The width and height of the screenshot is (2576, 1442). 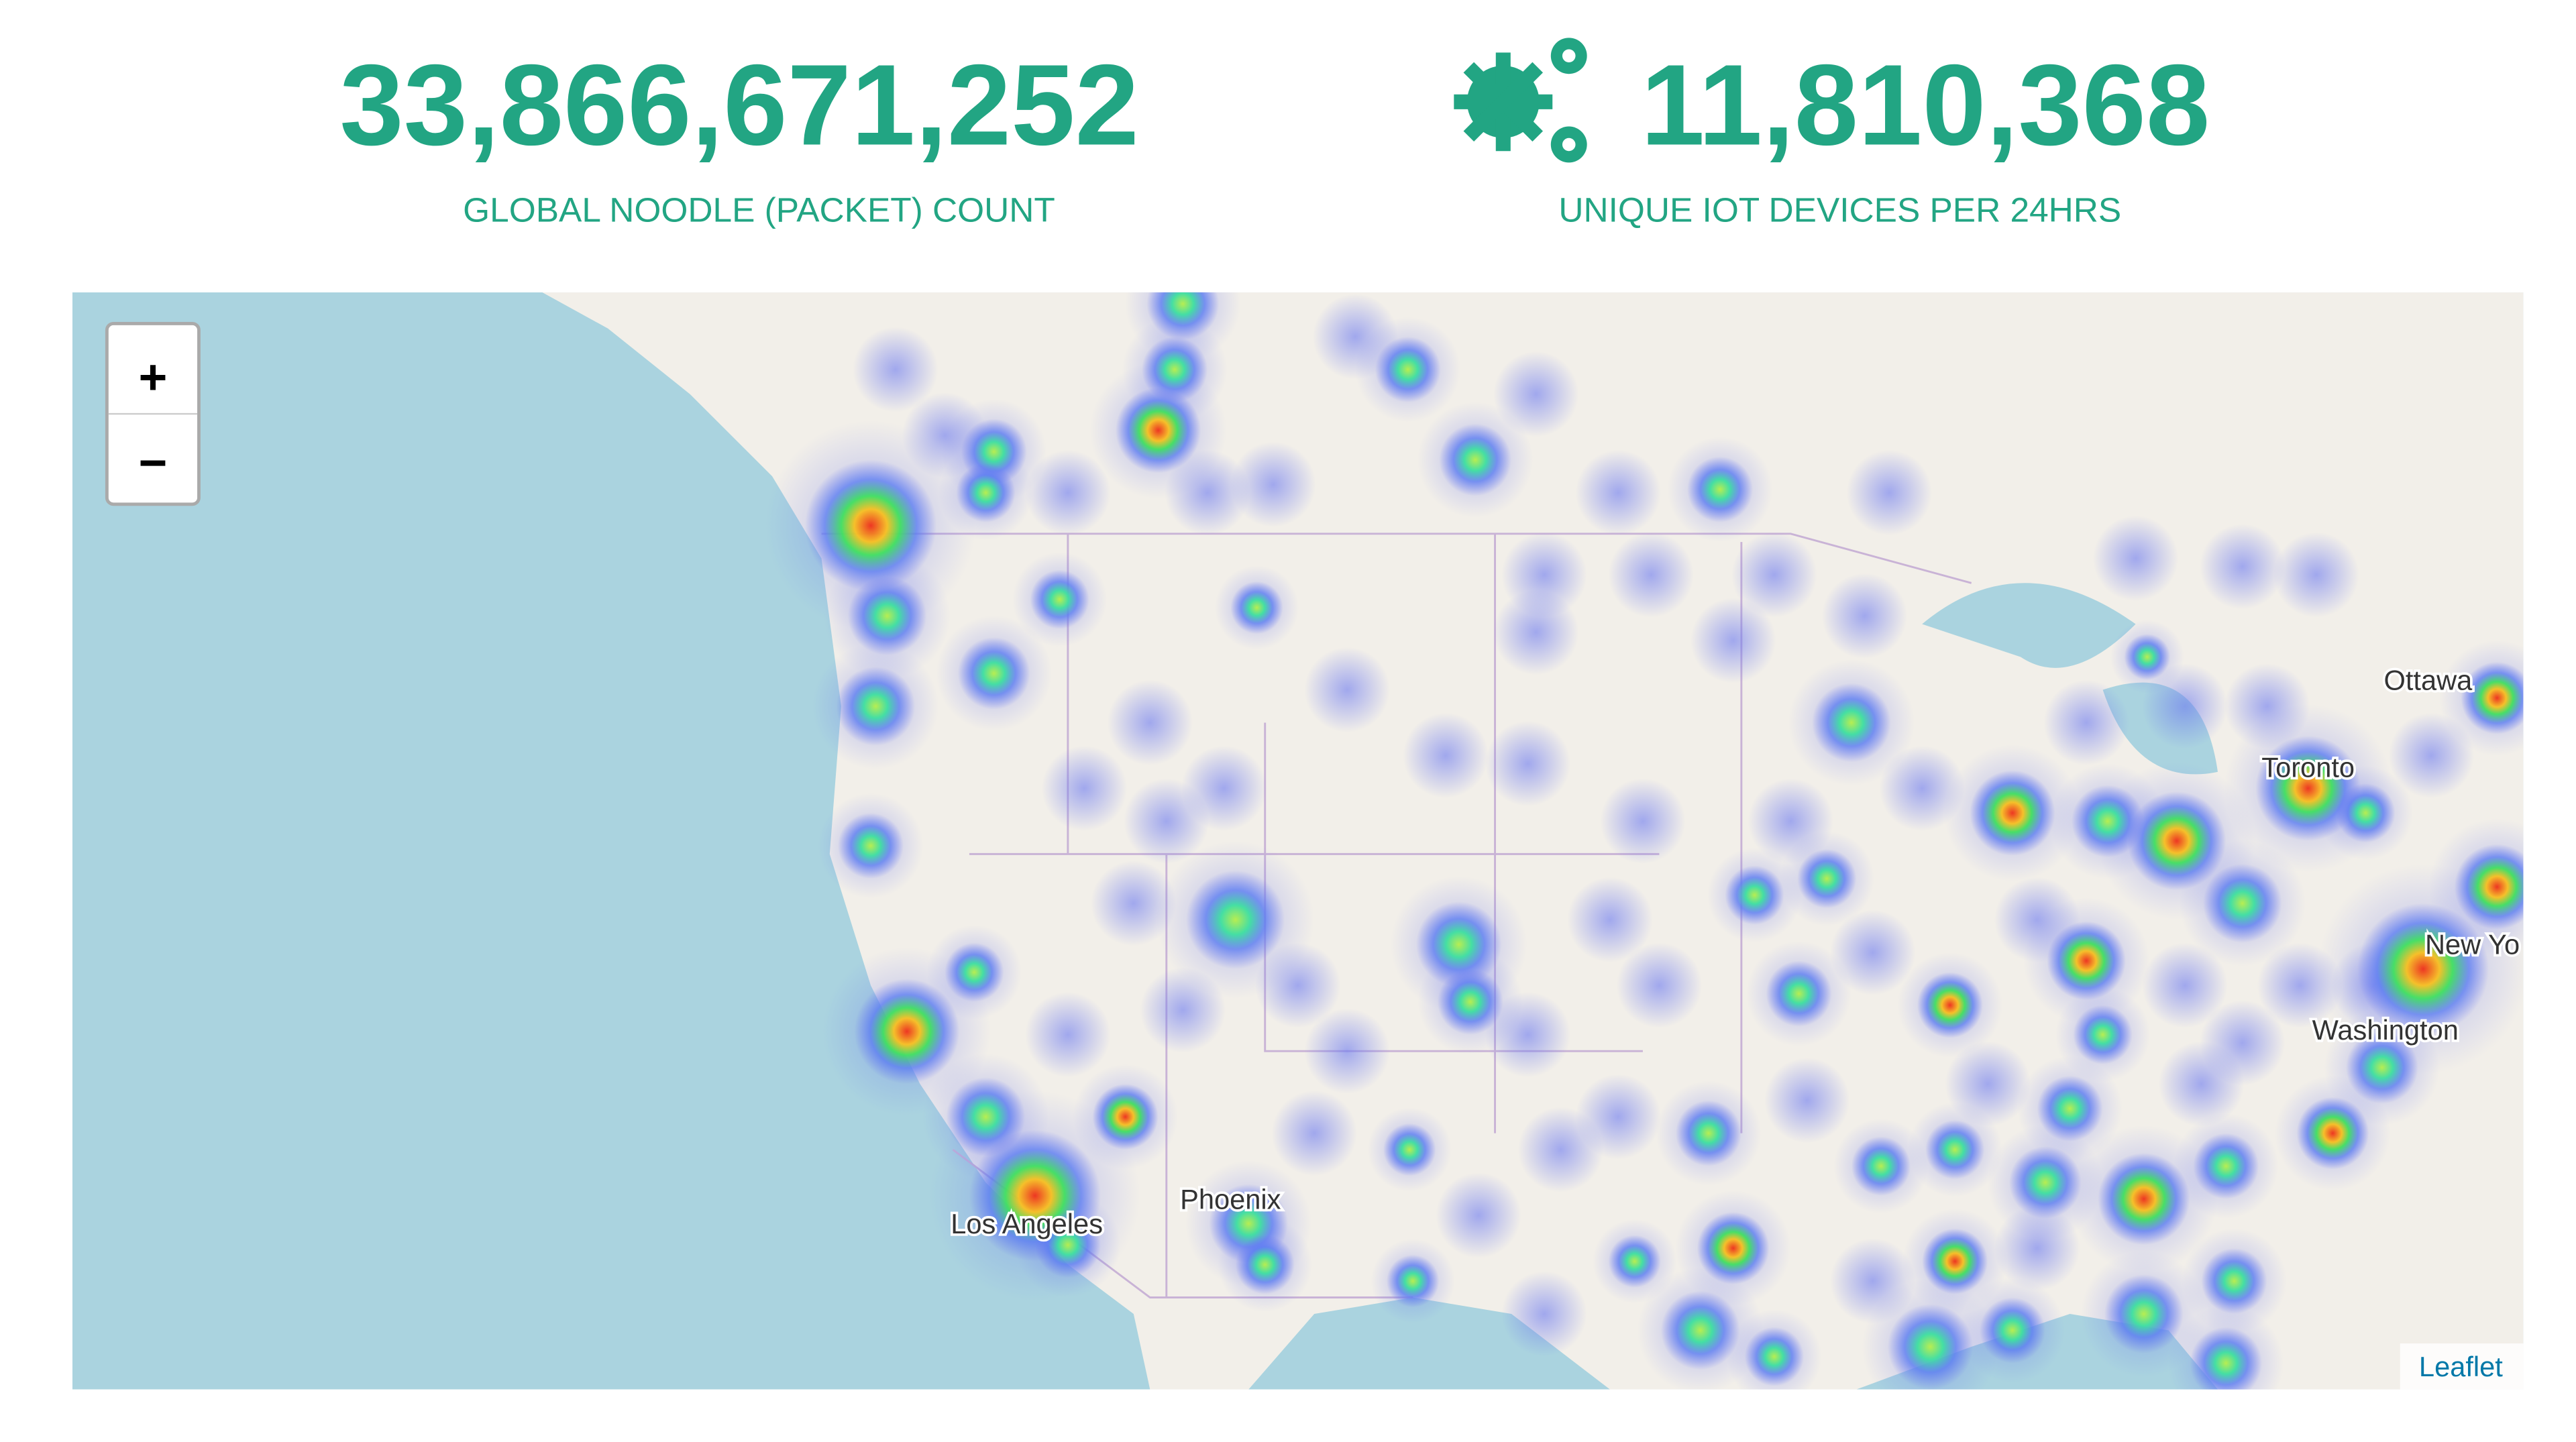 I want to click on place-label: Washington, so click(x=2385, y=1030).